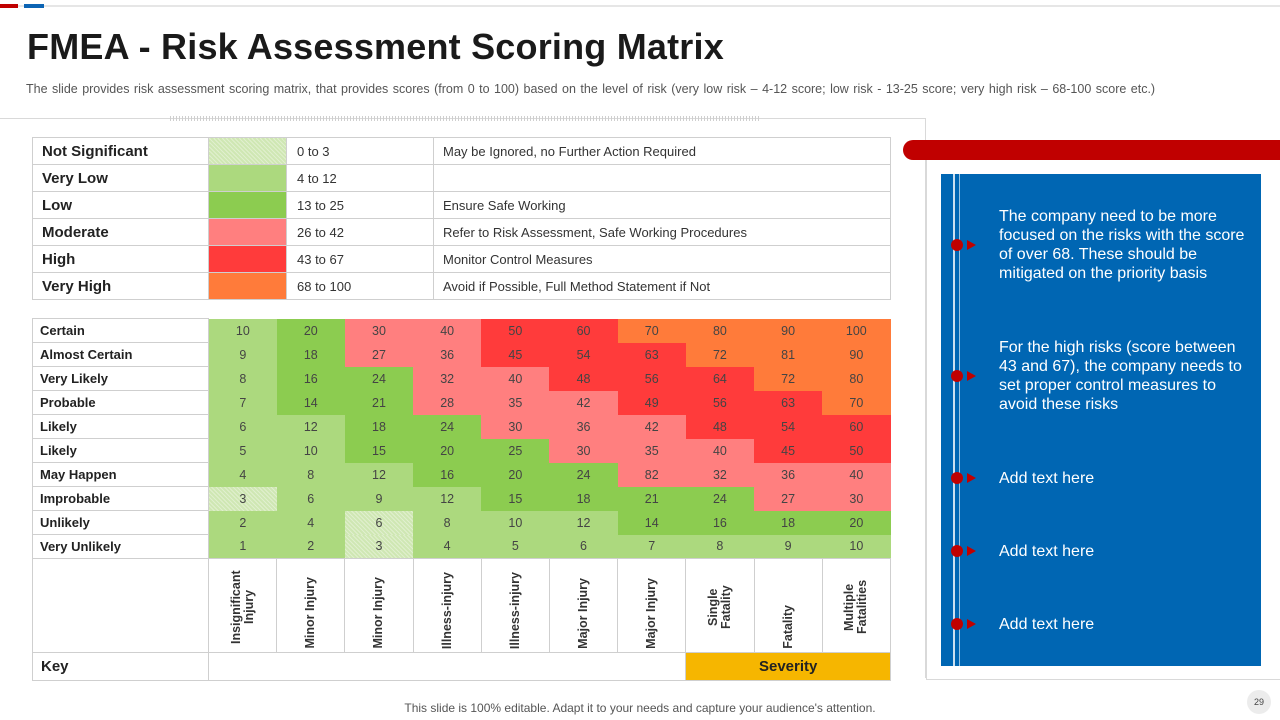  Describe the element at coordinates (651, 522) in the screenshot. I see `score-cell: 14` at that location.